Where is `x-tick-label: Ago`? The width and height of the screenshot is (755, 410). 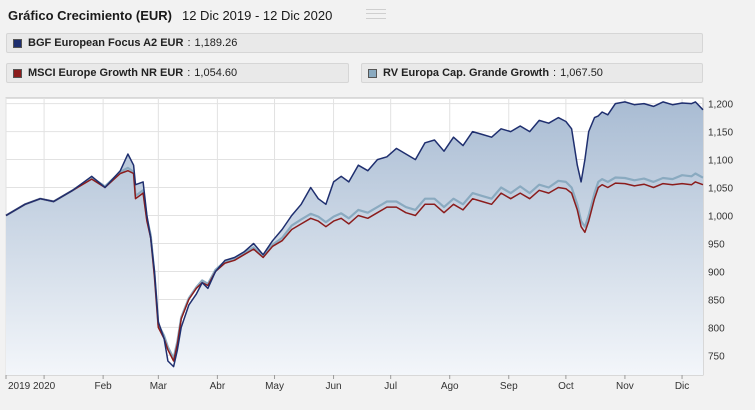 x-tick-label: Ago is located at coordinates (450, 386).